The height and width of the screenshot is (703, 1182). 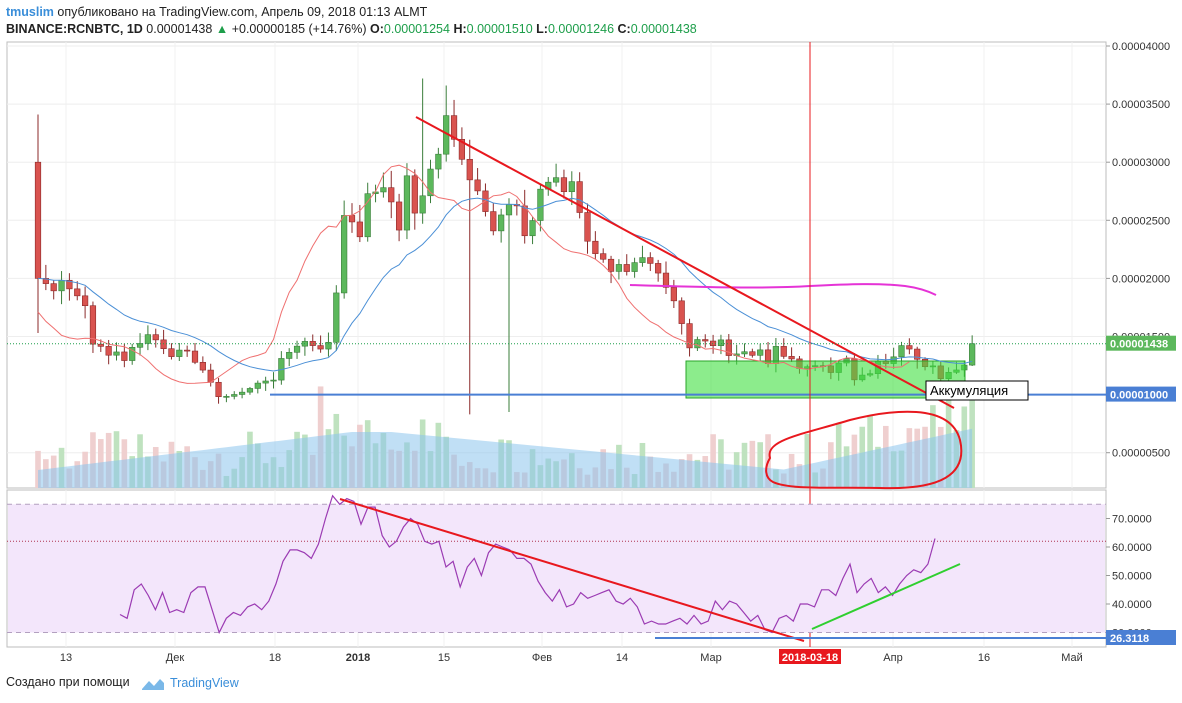 What do you see at coordinates (825, 379) in the screenshot?
I see `accumulation-zone` at bounding box center [825, 379].